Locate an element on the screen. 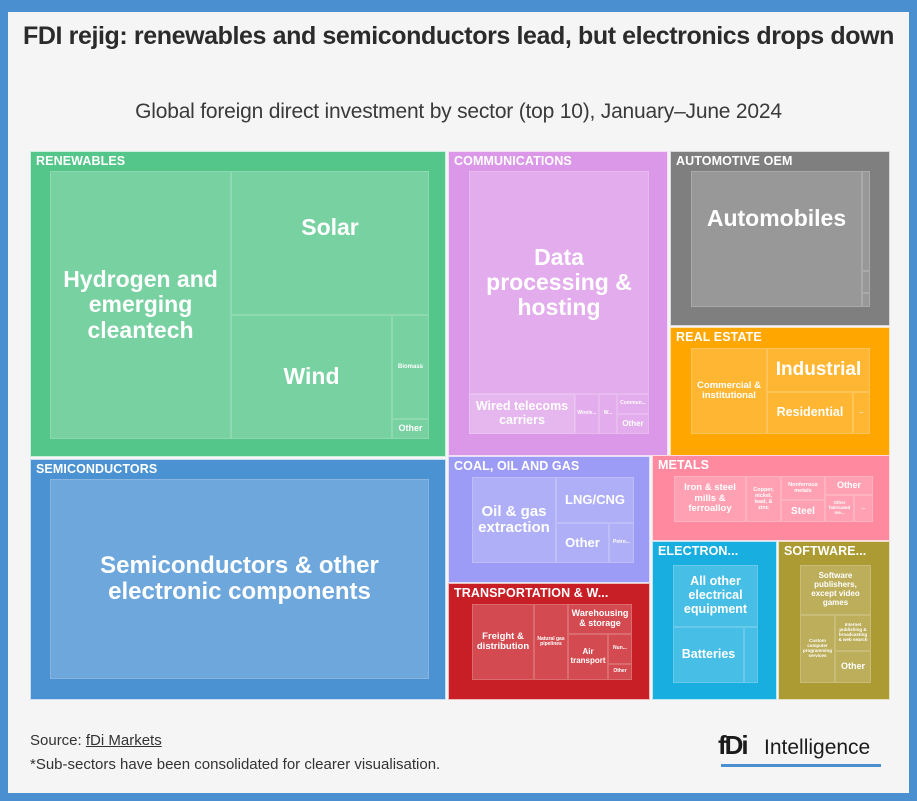 The image size is (917, 801). source-line: Source: fDi Markets is located at coordinates (96, 740).